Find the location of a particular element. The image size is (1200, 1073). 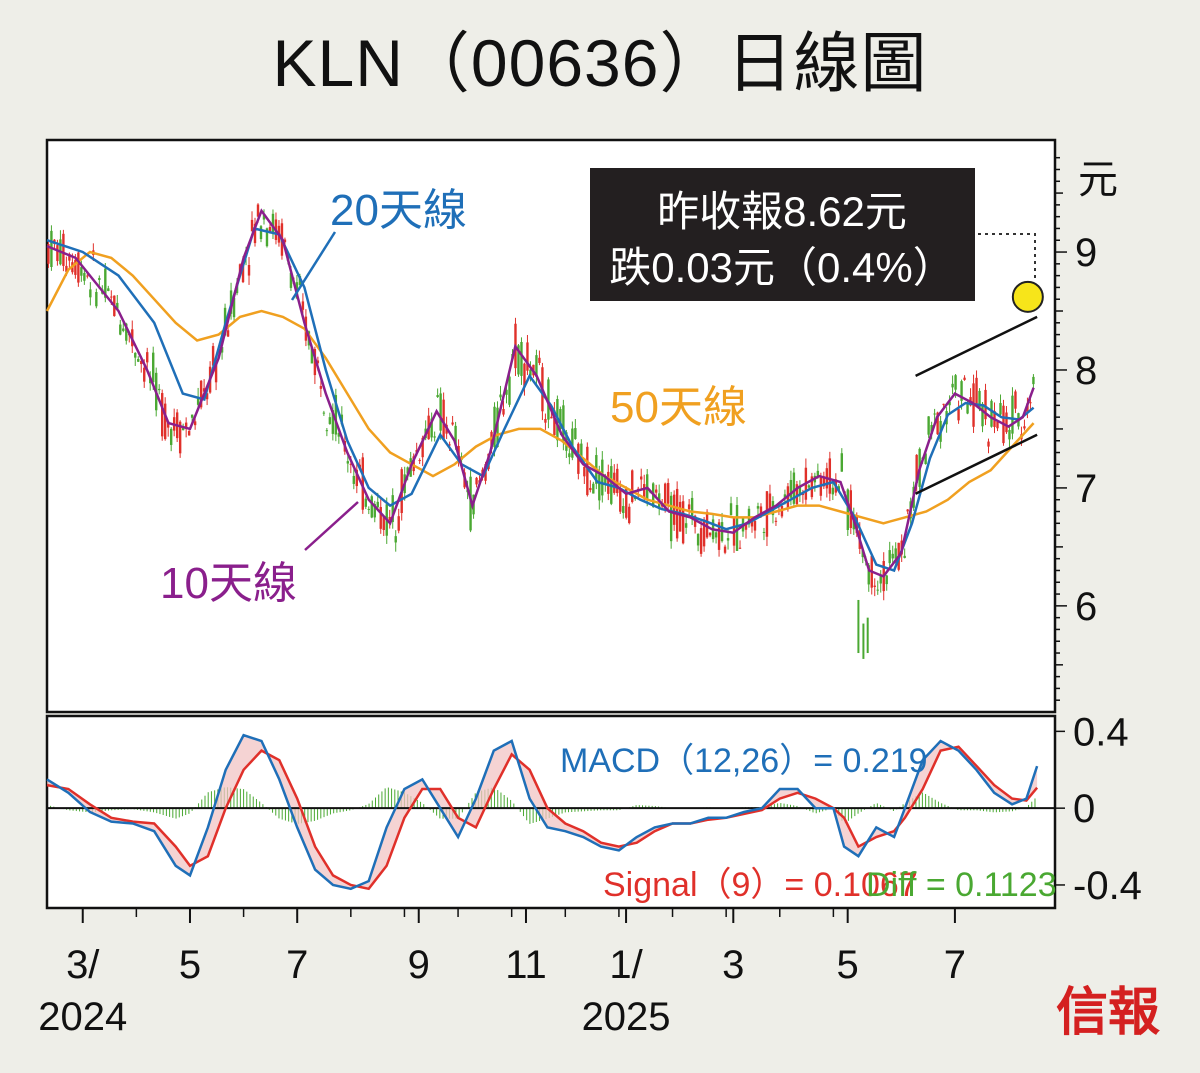

x-tick-label: 1/ is located at coordinates (626, 965).